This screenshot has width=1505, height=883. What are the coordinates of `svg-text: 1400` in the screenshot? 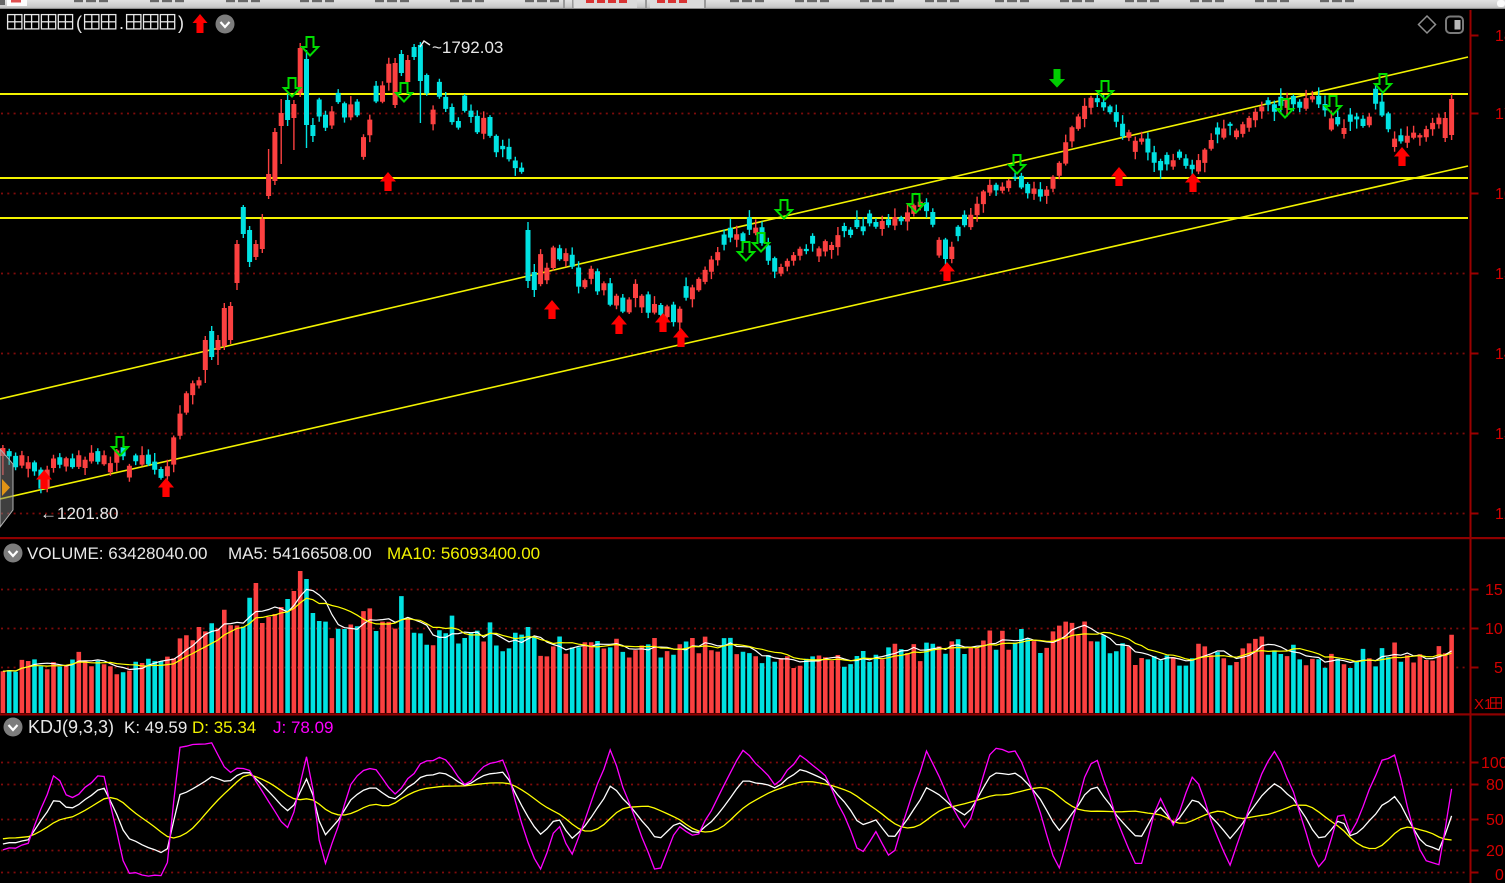 It's located at (1500, 354).